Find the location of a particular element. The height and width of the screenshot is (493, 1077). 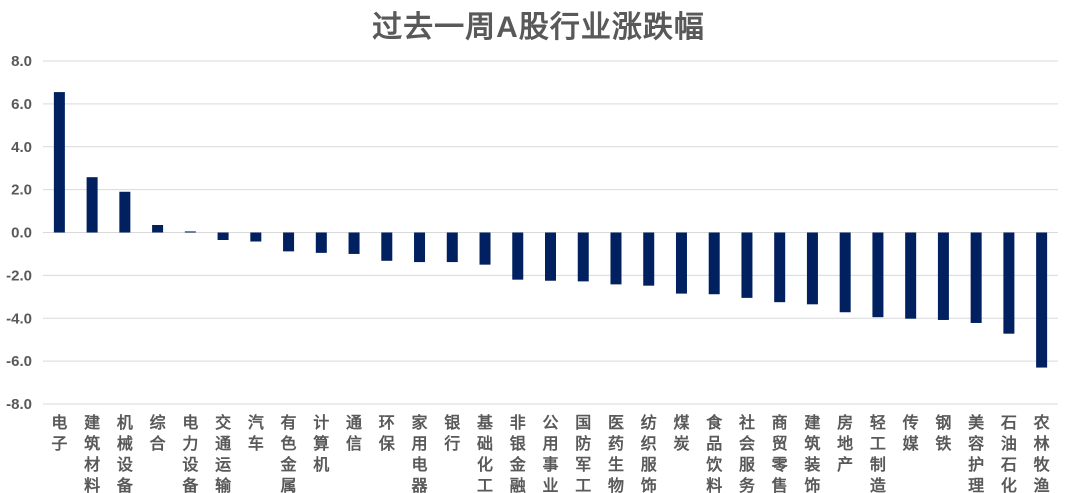

category-label: 通信 is located at coordinates (354, 433).